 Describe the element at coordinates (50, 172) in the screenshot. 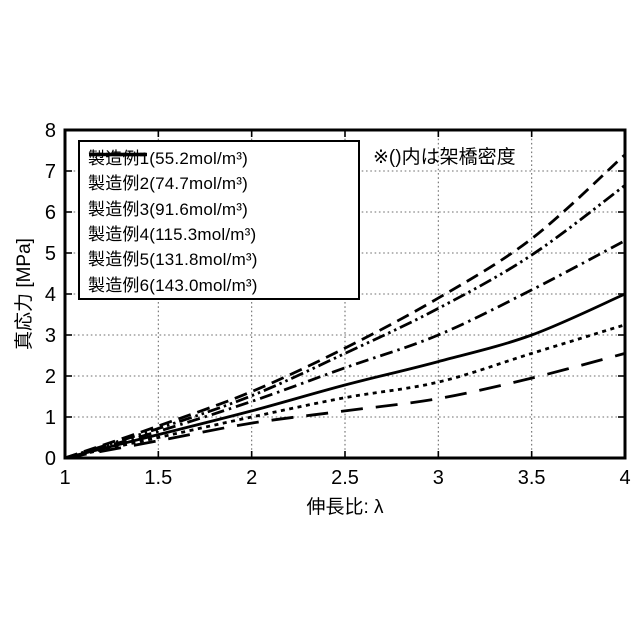

I see `y-tick-label: 7` at that location.